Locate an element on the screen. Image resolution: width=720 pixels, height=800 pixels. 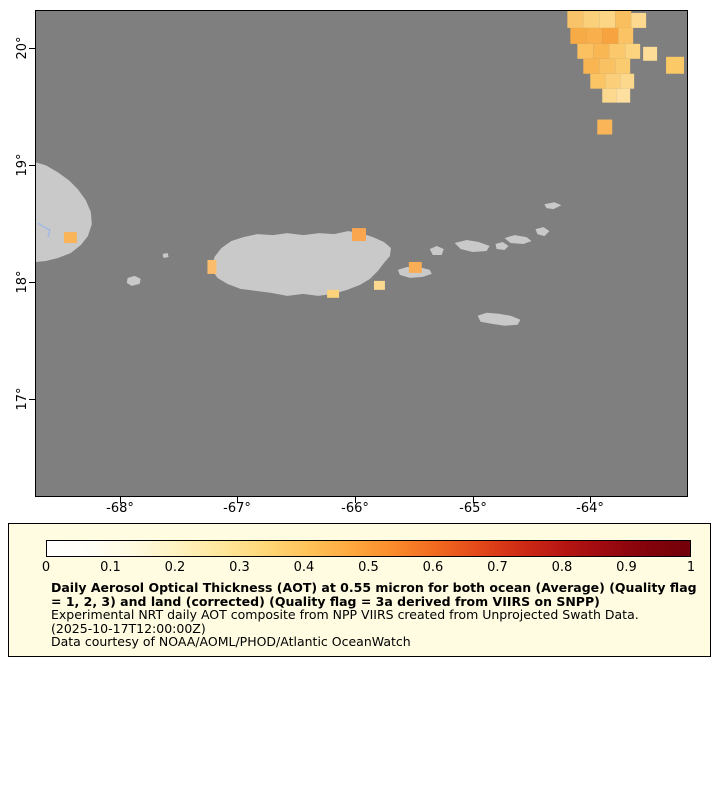
land-virgin-gorda is located at coordinates (542, 232).